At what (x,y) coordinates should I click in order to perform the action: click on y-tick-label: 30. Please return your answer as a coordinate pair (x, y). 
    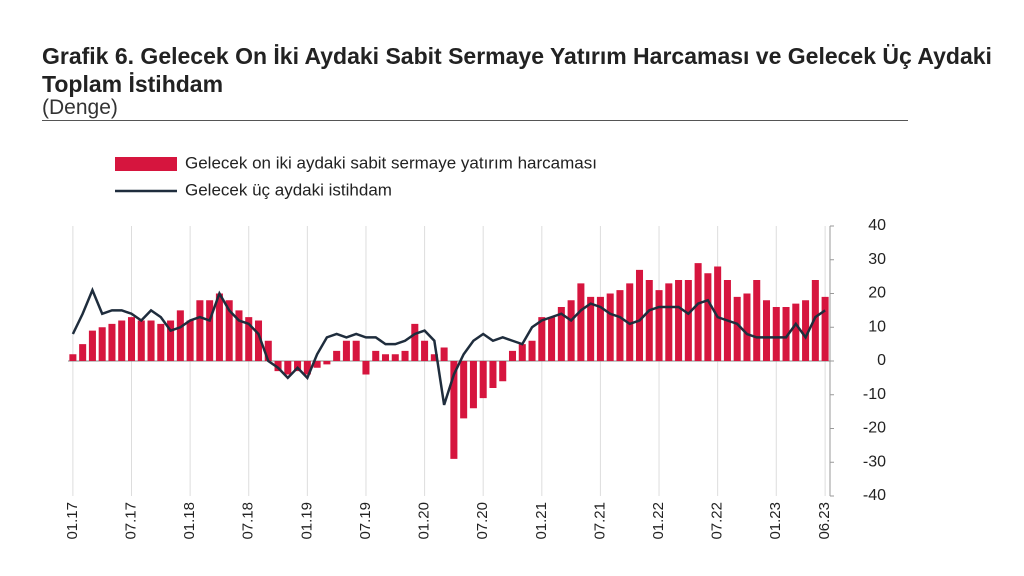
    Looking at the image, I should click on (877, 259).